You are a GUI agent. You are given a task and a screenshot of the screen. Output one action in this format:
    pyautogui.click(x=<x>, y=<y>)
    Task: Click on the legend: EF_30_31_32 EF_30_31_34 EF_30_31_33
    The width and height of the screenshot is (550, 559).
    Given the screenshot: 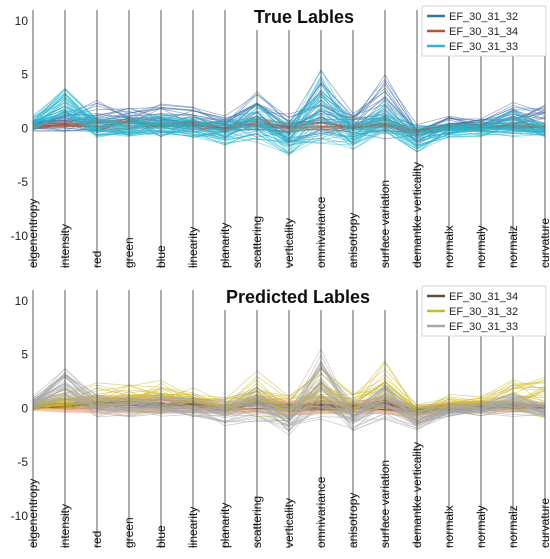 What is the action you would take?
    pyautogui.click(x=484, y=31)
    